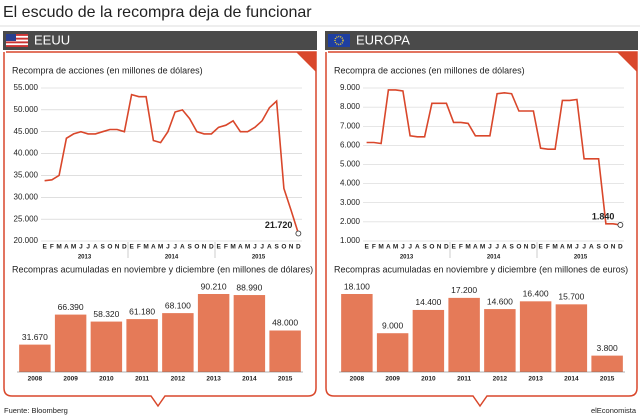 This screenshot has width=640, height=417. I want to click on value-label: 61.180, so click(142, 311).